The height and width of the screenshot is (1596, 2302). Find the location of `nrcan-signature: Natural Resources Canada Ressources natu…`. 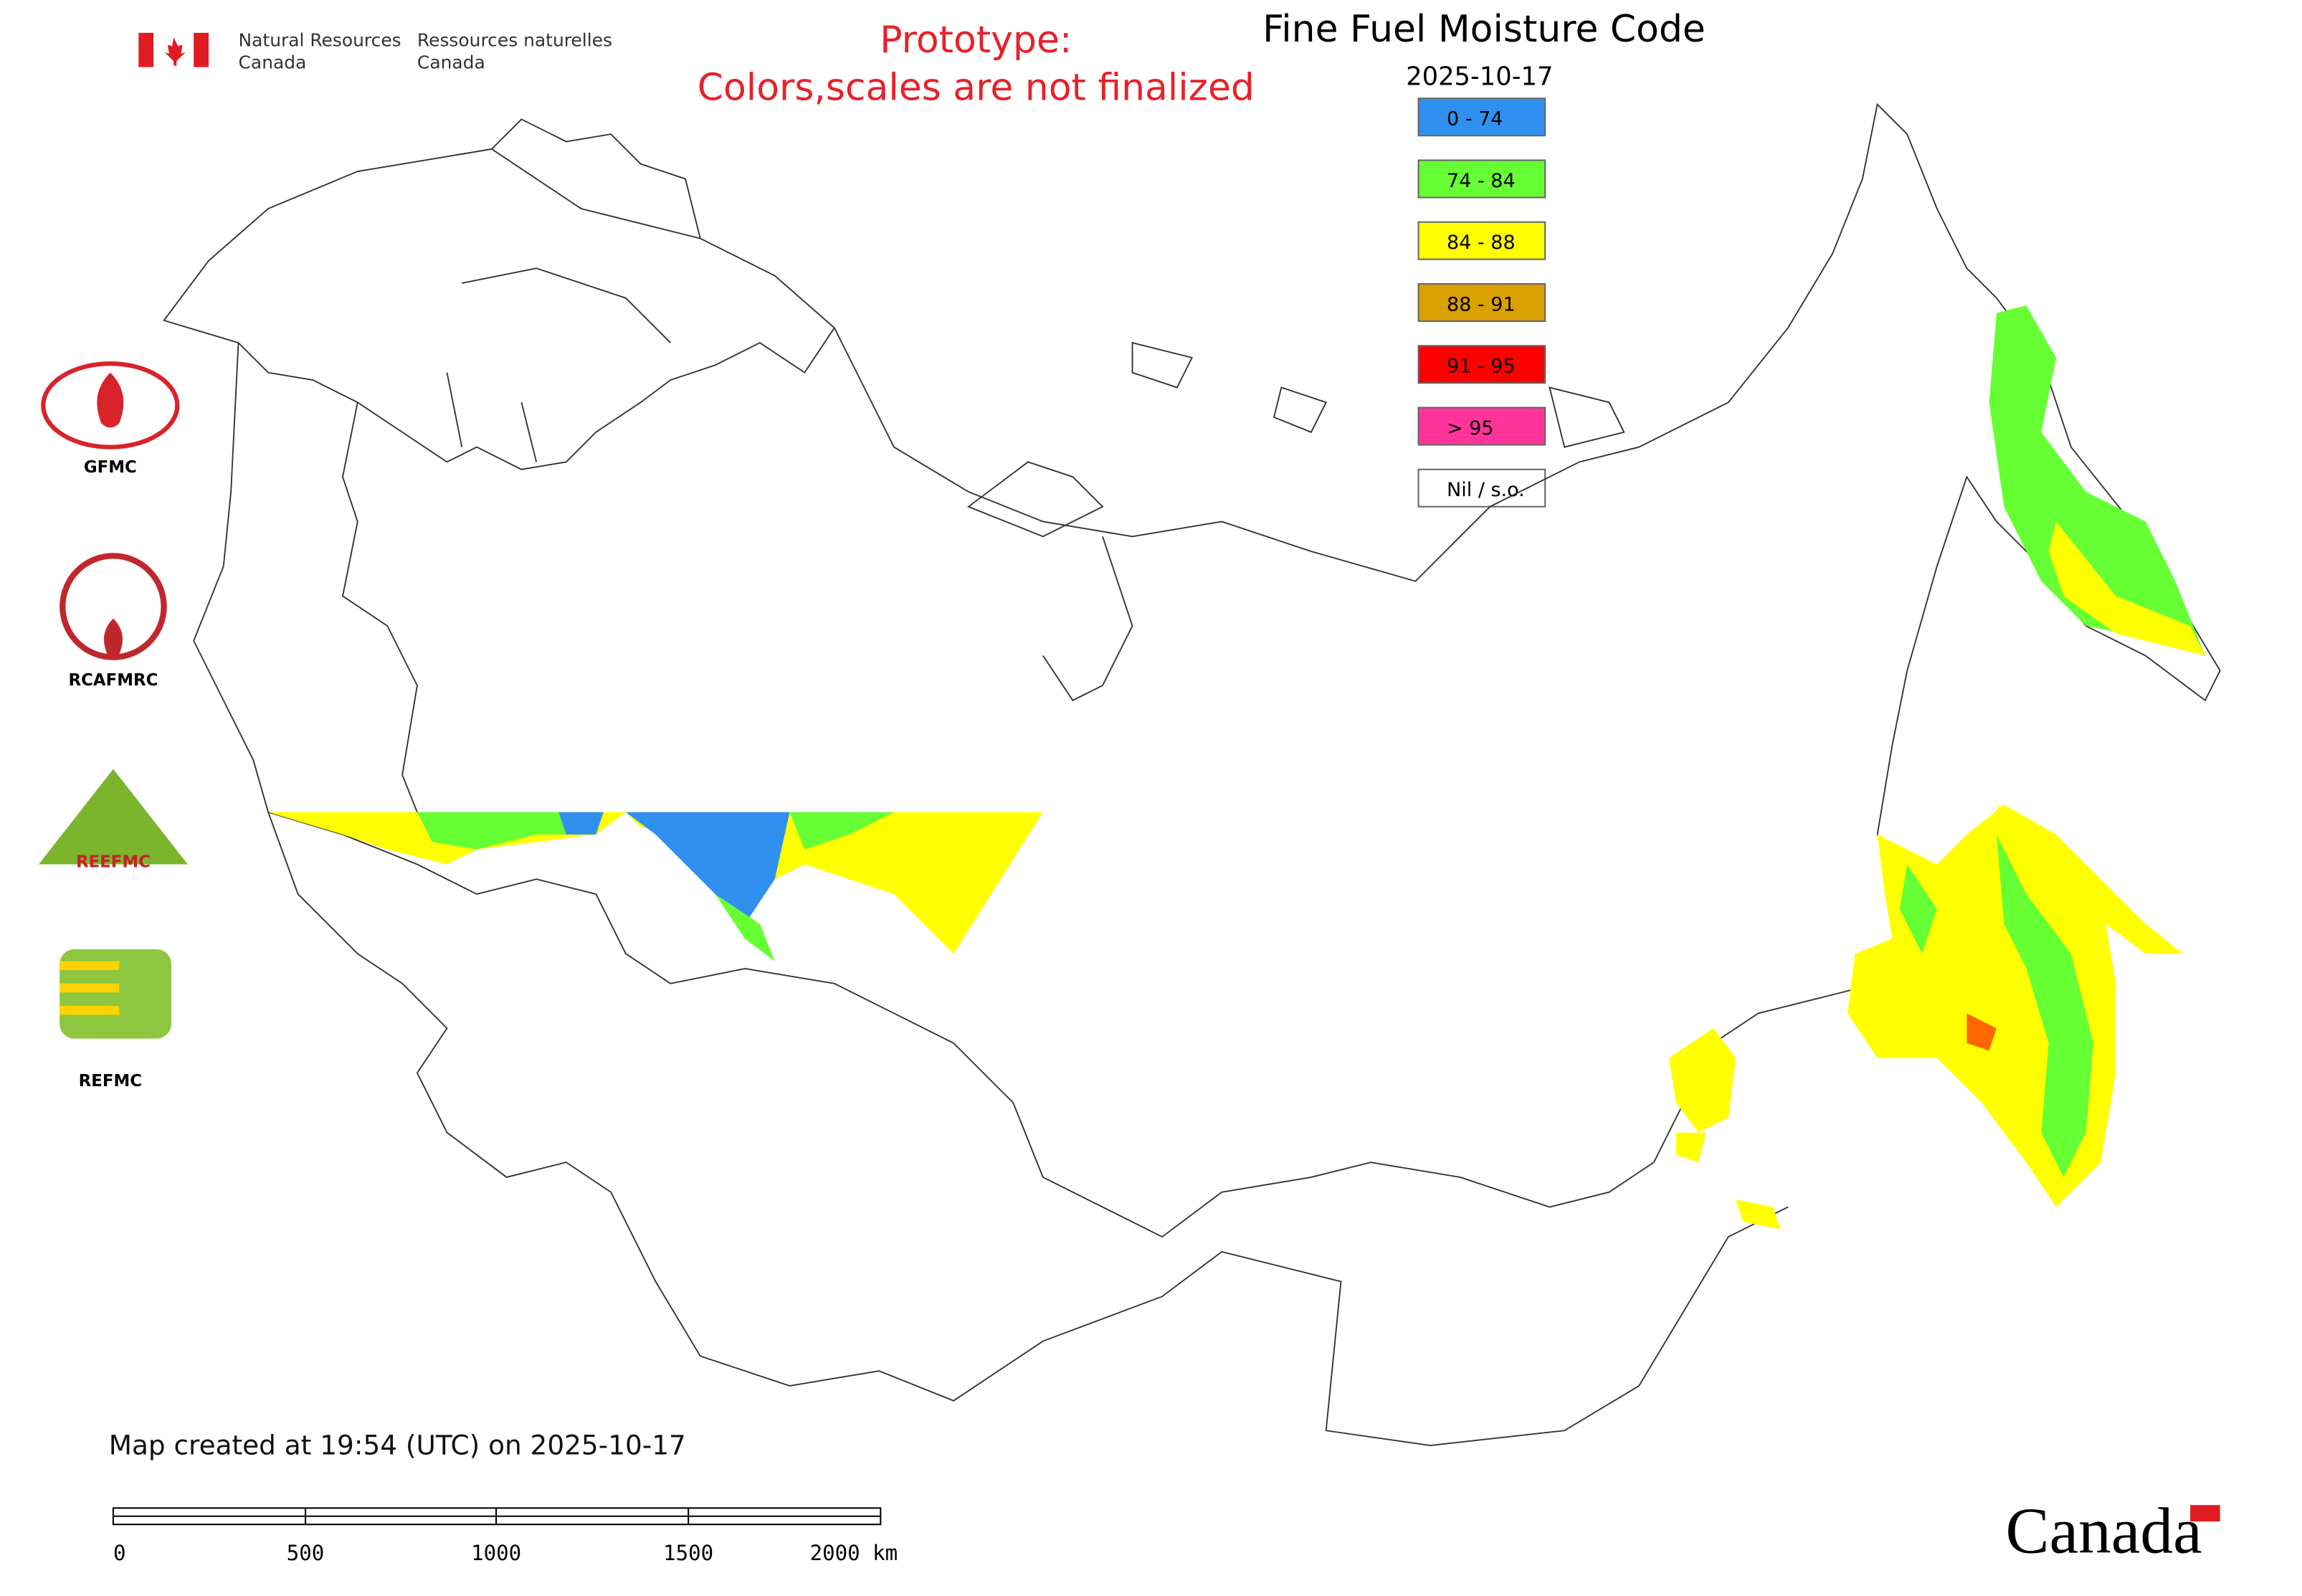

nrcan-signature: Natural Resources Canada Ressources natu… is located at coordinates (375, 51).